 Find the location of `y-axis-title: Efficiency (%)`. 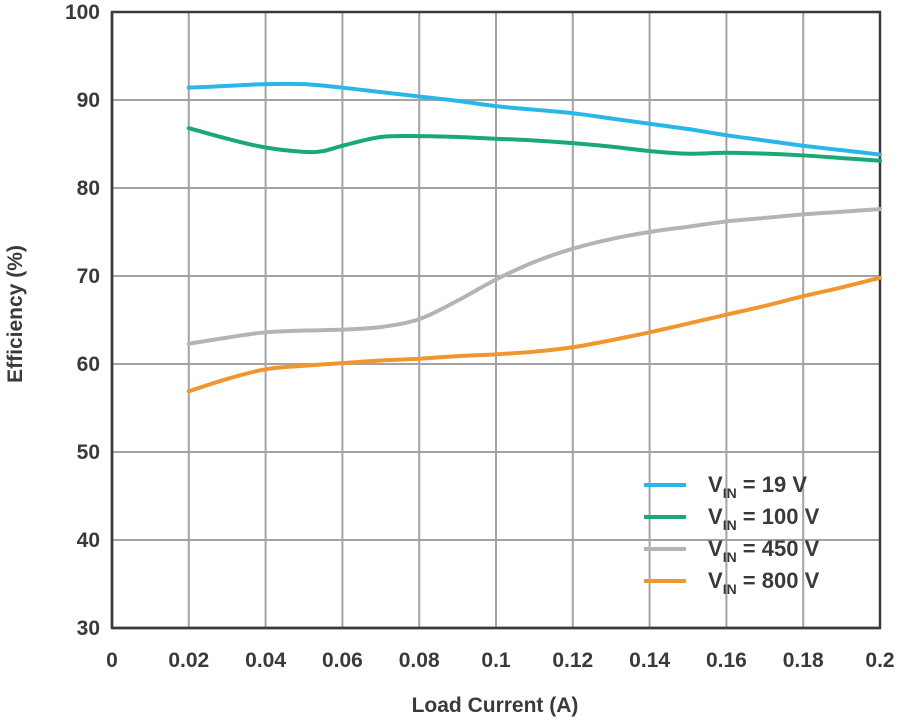

y-axis-title: Efficiency (%) is located at coordinates (15, 314).